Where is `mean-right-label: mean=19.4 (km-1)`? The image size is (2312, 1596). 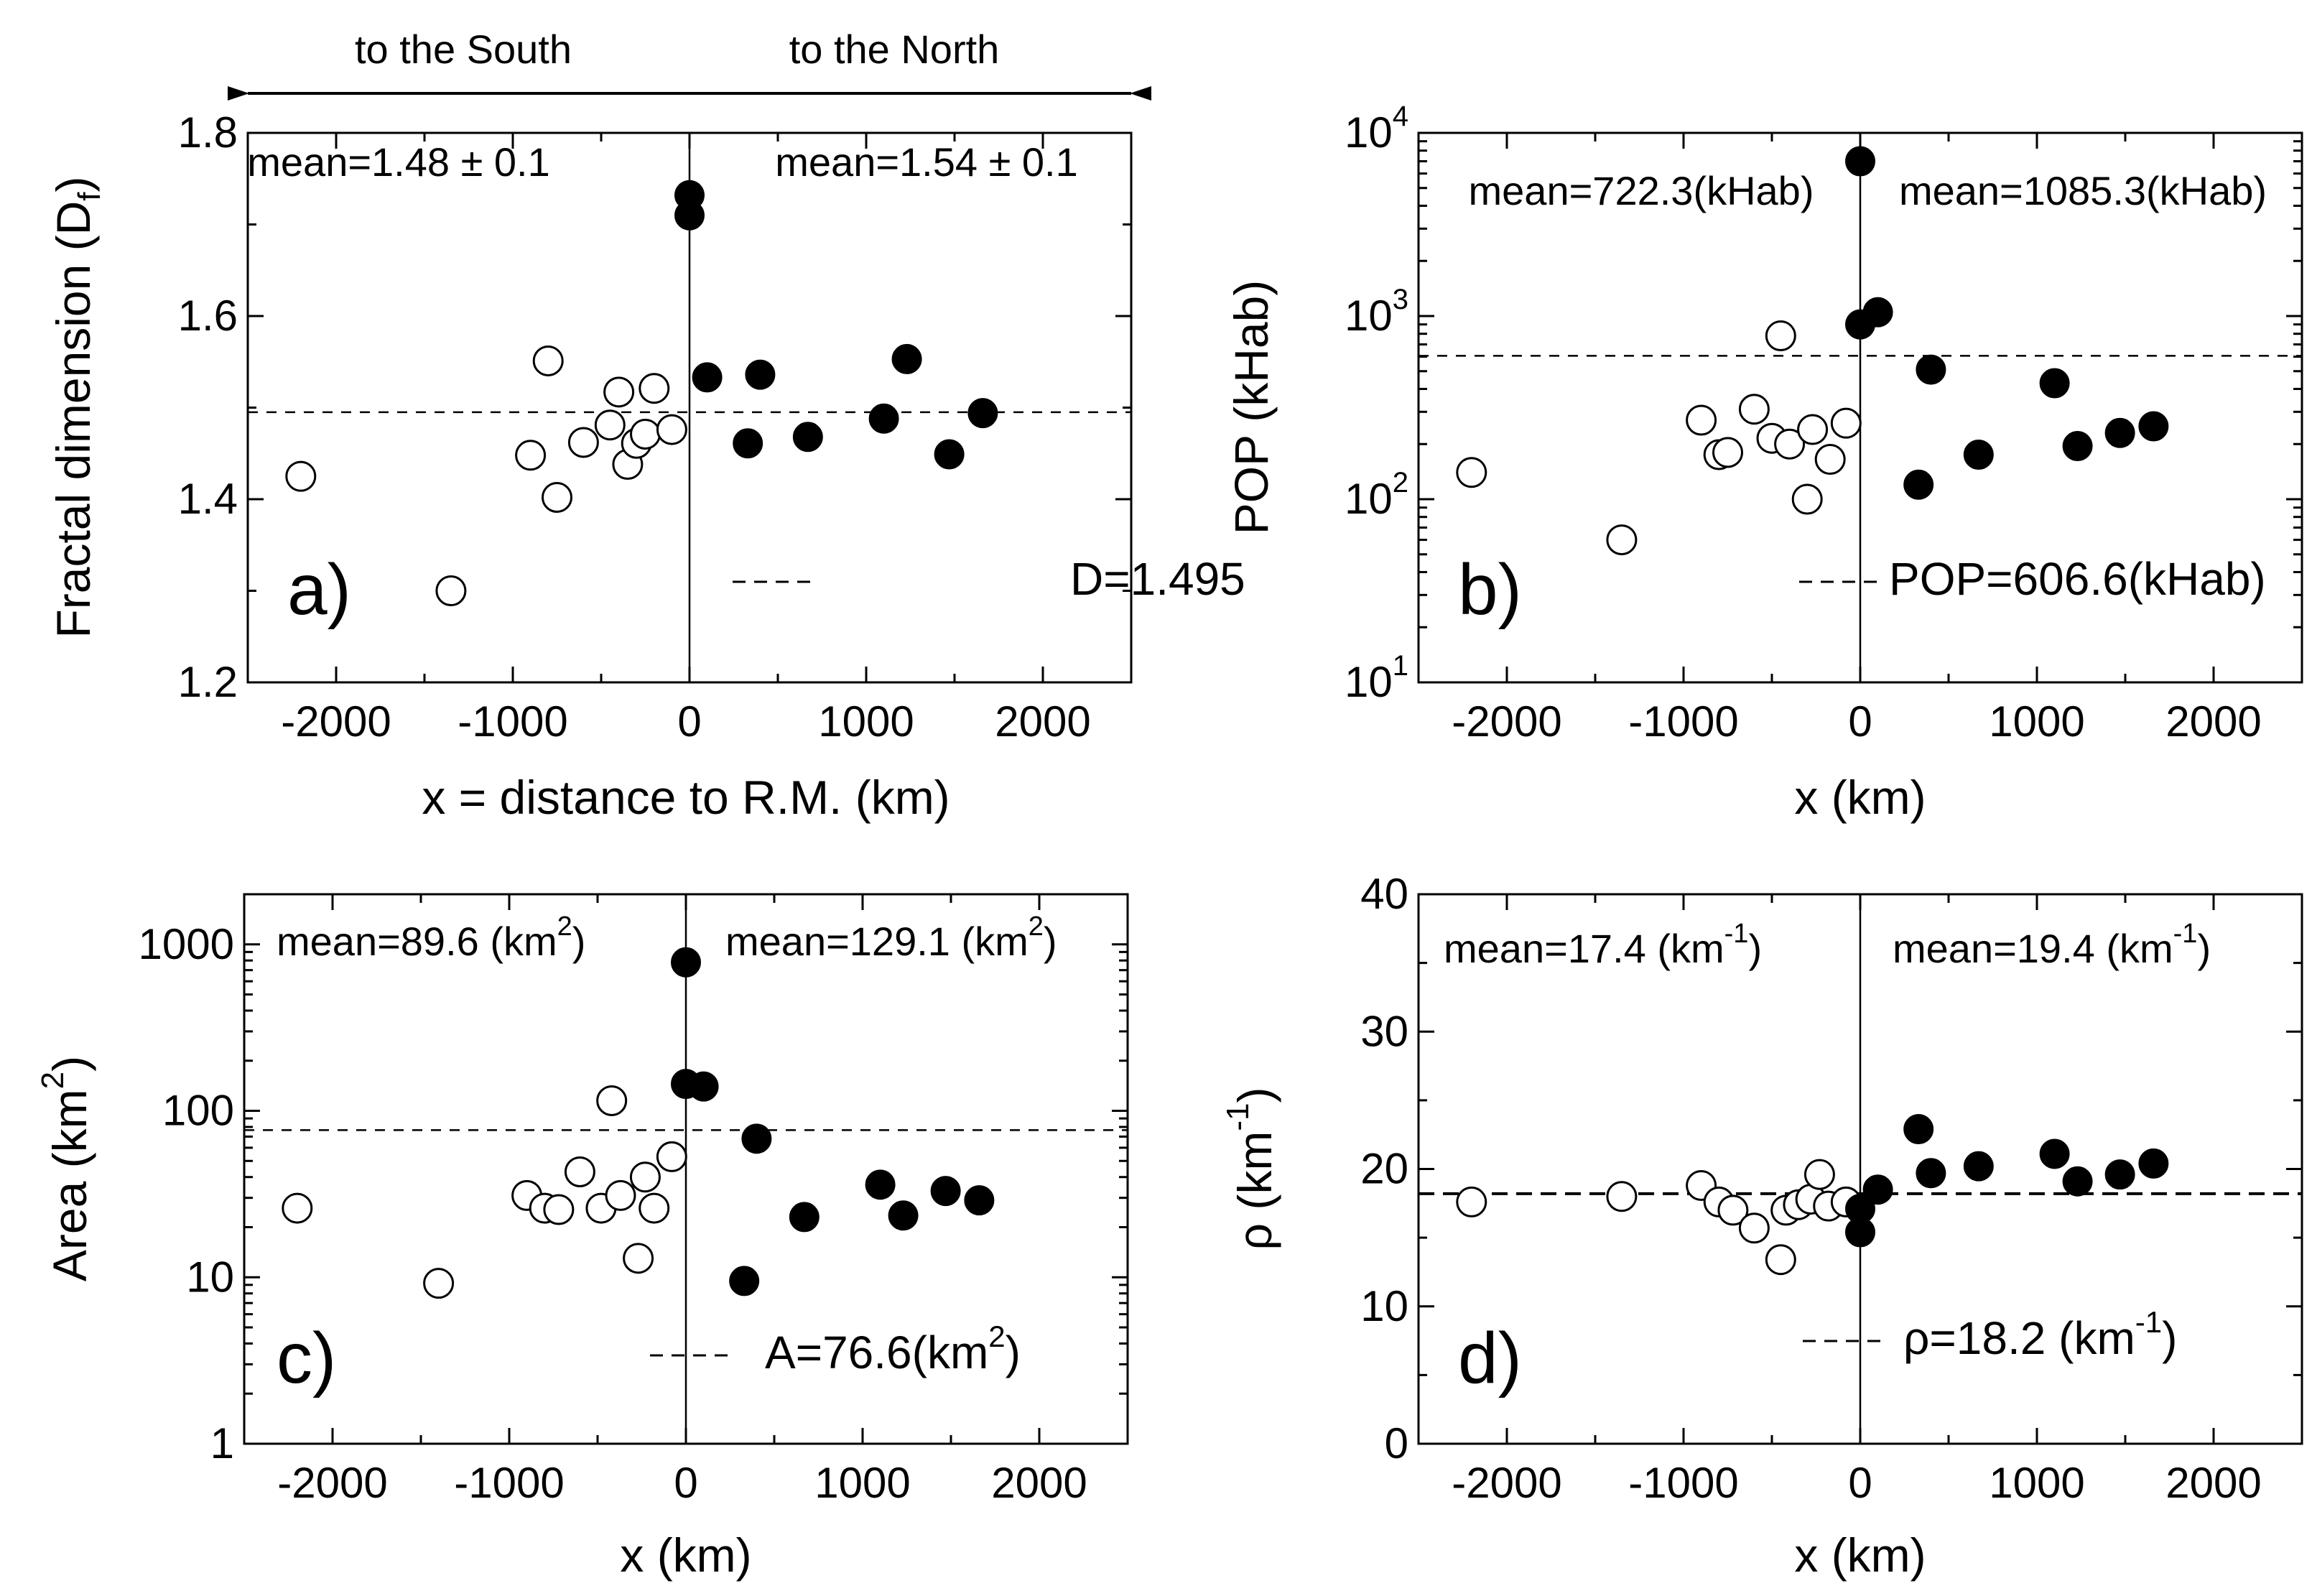 mean-right-label: mean=19.4 (km-1) is located at coordinates (2052, 945).